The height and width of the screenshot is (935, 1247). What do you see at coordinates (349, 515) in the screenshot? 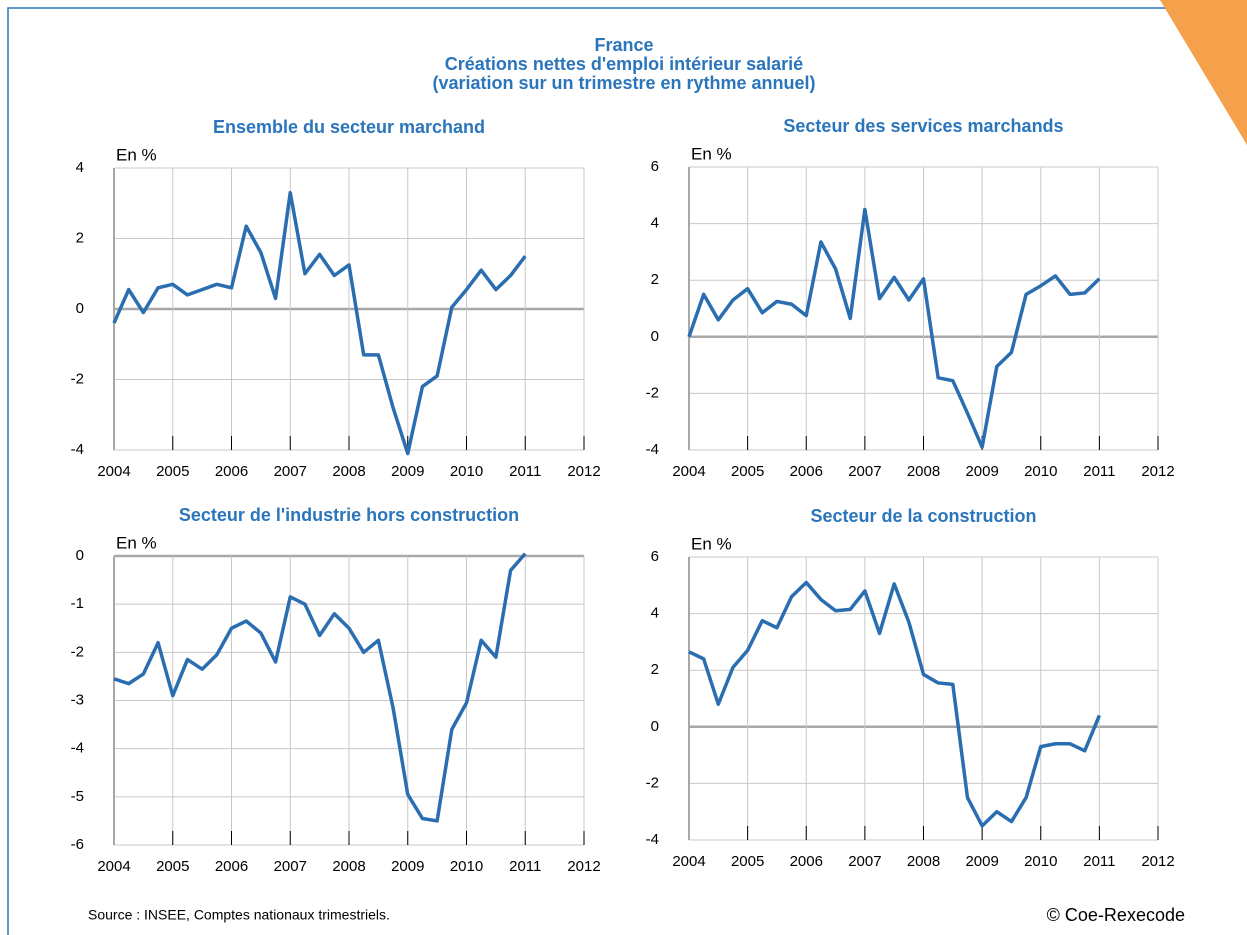
I see `chart-title: Secteur de l'industrie hors construction` at bounding box center [349, 515].